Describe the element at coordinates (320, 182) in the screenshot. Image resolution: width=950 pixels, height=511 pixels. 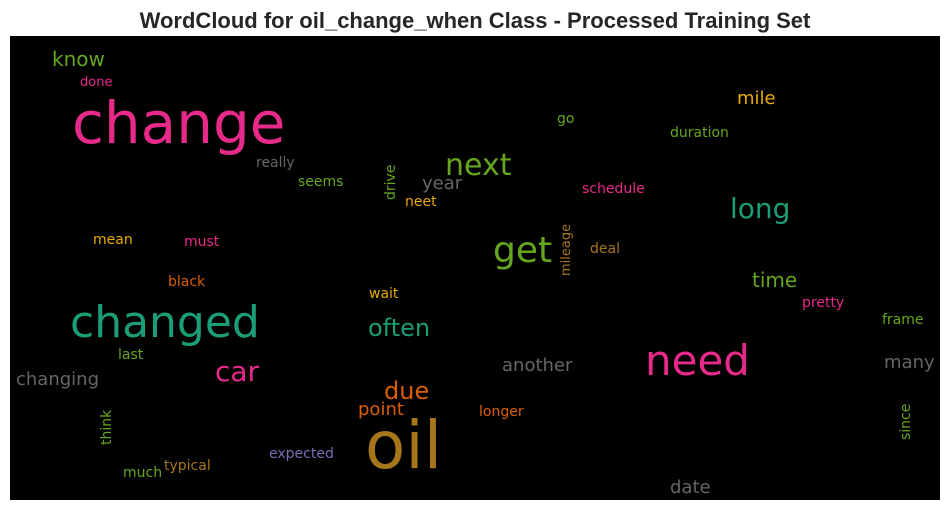
I see `word: seems` at that location.